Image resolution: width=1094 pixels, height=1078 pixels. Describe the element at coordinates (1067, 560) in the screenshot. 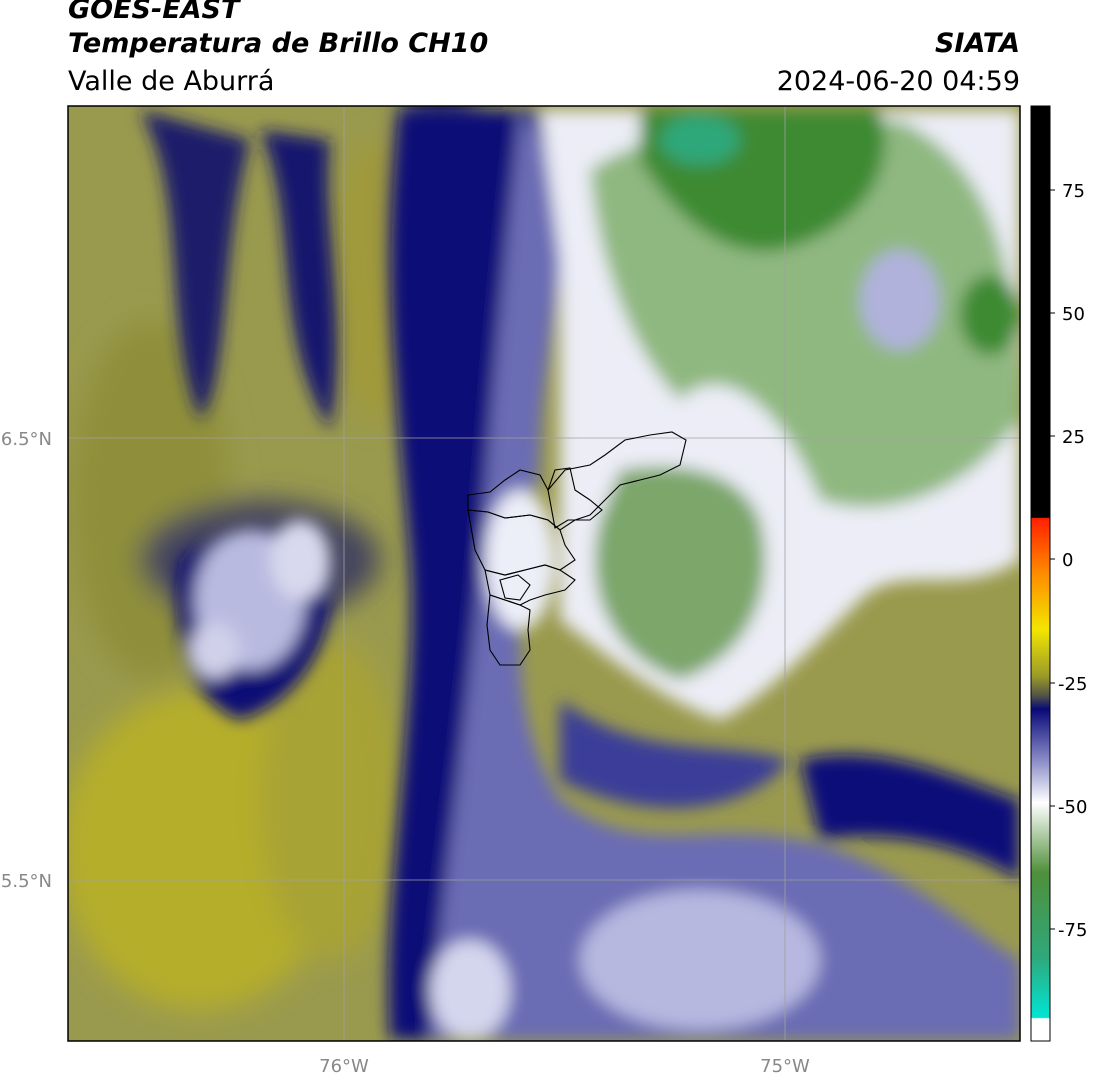

I see `colorbar-tick-0: 0` at that location.